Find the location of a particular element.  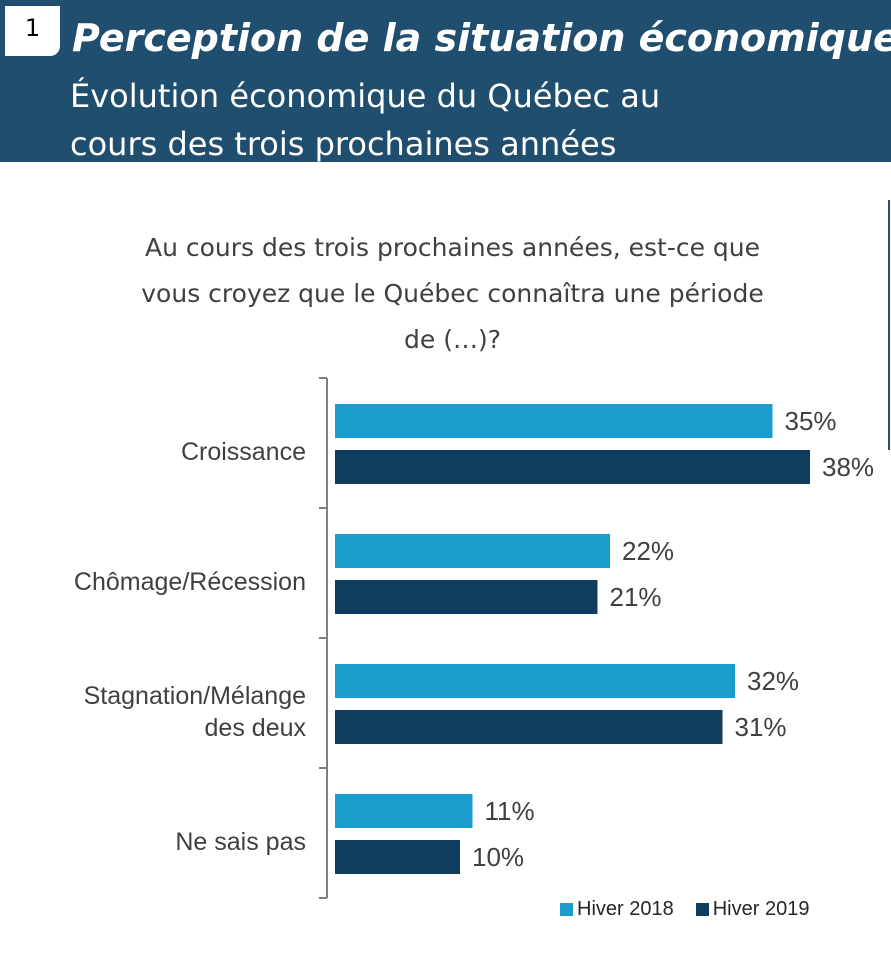

category-label-line: des deux is located at coordinates (256, 728).